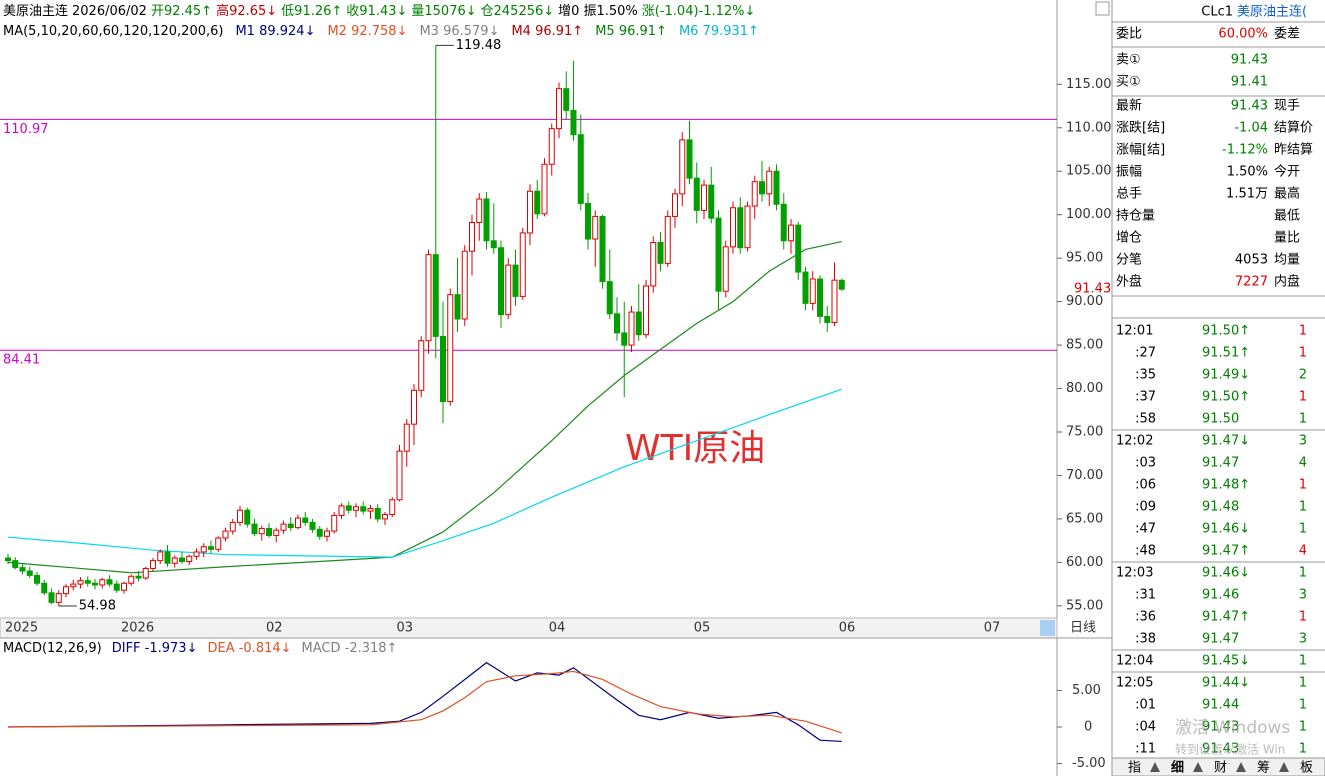 The height and width of the screenshot is (776, 1325). I want to click on quote-code: CLc1, so click(1217, 12).